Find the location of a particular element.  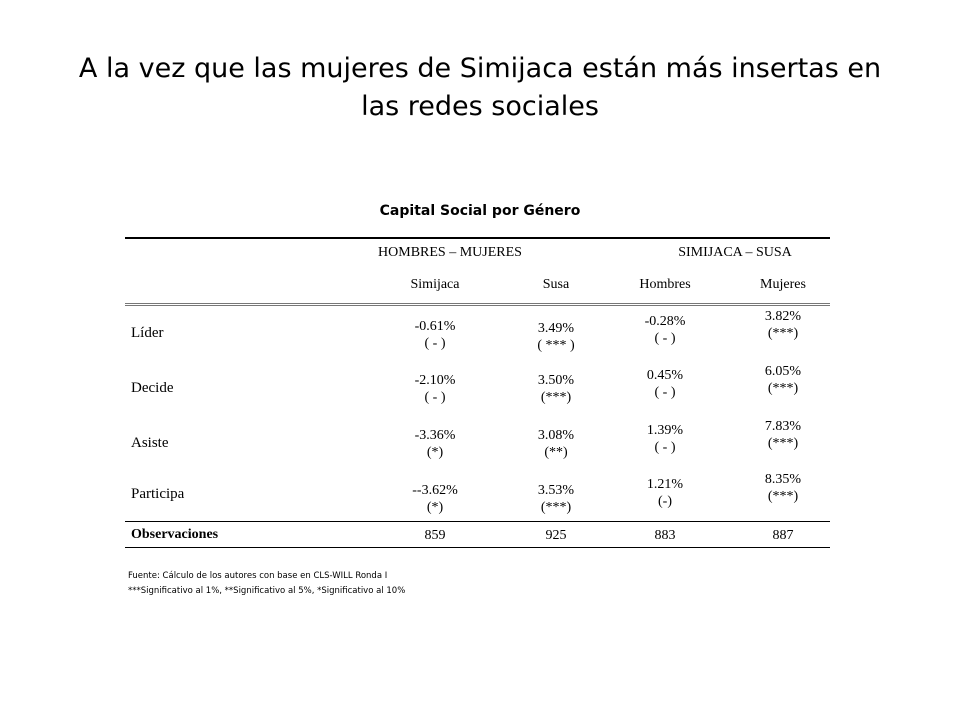

cell-value: 1.21% is located at coordinates (665, 484).